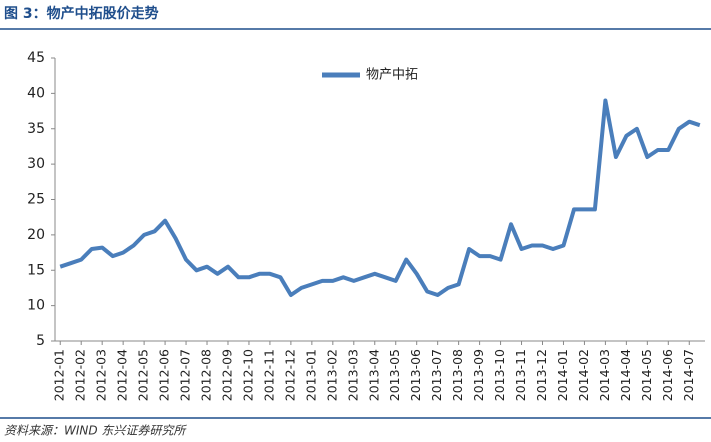 The height and width of the screenshot is (442, 711). Describe the element at coordinates (81, 13) in the screenshot. I see `chart-title: 图 3：物产中拓股价走势` at that location.